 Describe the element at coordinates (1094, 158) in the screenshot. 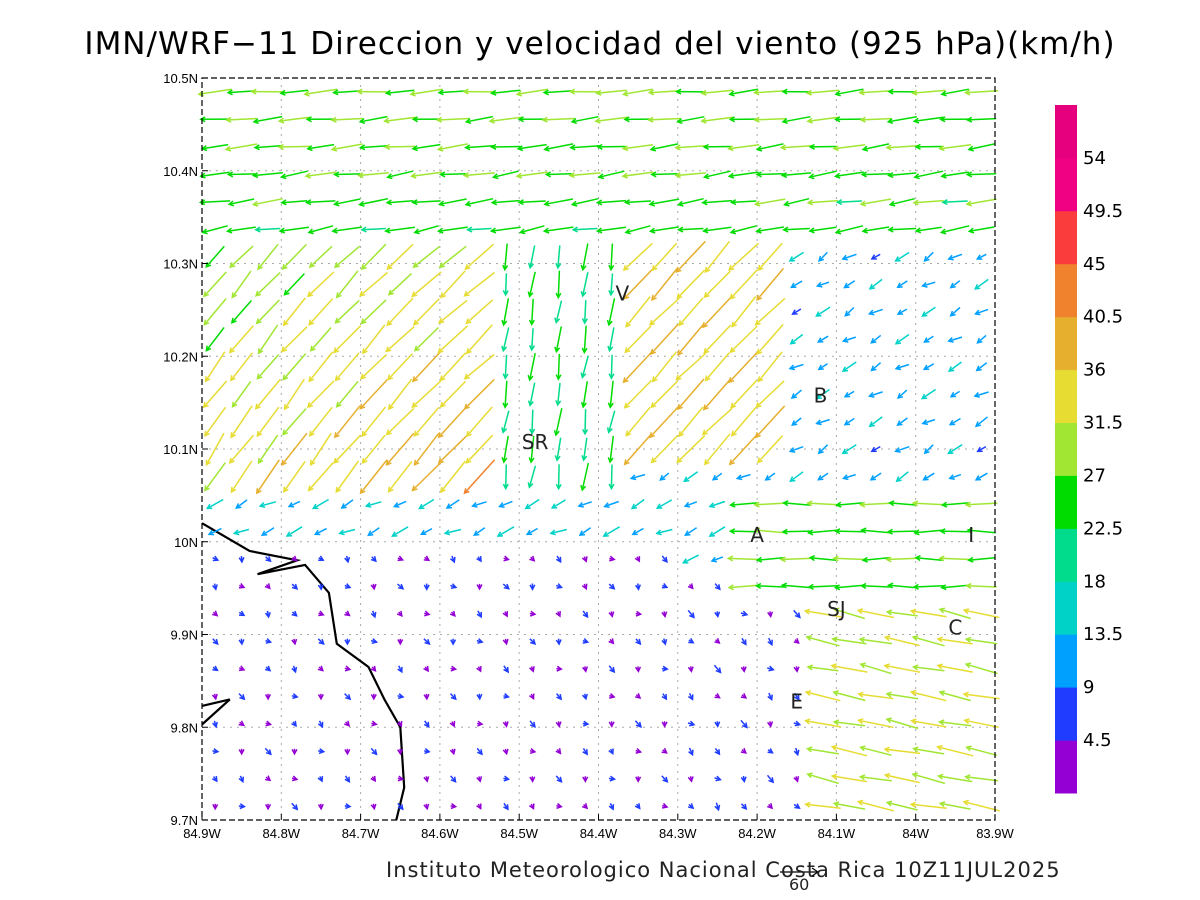

I see `colorbar-label: 54` at that location.